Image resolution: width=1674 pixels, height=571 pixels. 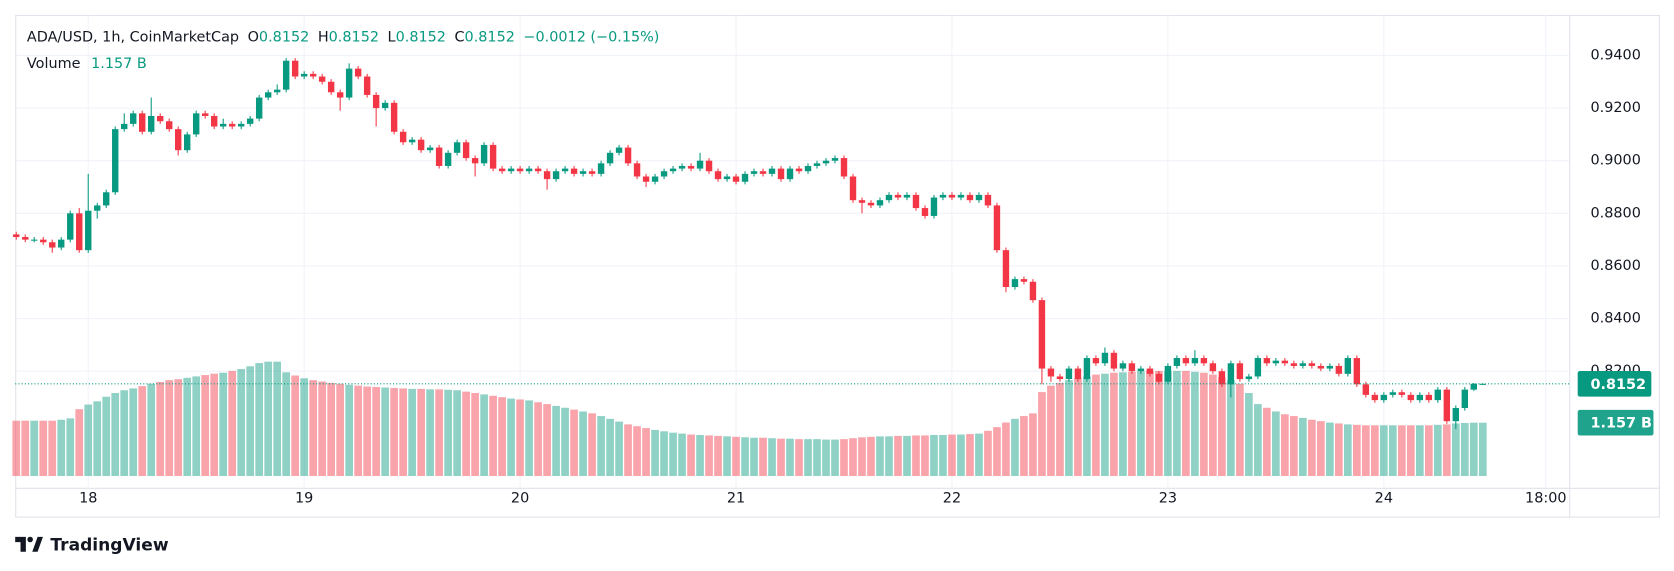 I want to click on x-tick-label: 23, so click(x=1168, y=498).